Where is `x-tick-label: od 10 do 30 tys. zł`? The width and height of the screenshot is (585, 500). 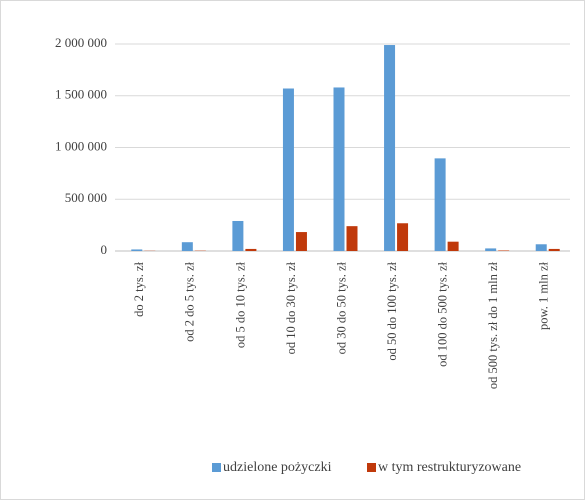
x-tick-label: od 10 do 30 tys. zł is located at coordinates (291, 307).